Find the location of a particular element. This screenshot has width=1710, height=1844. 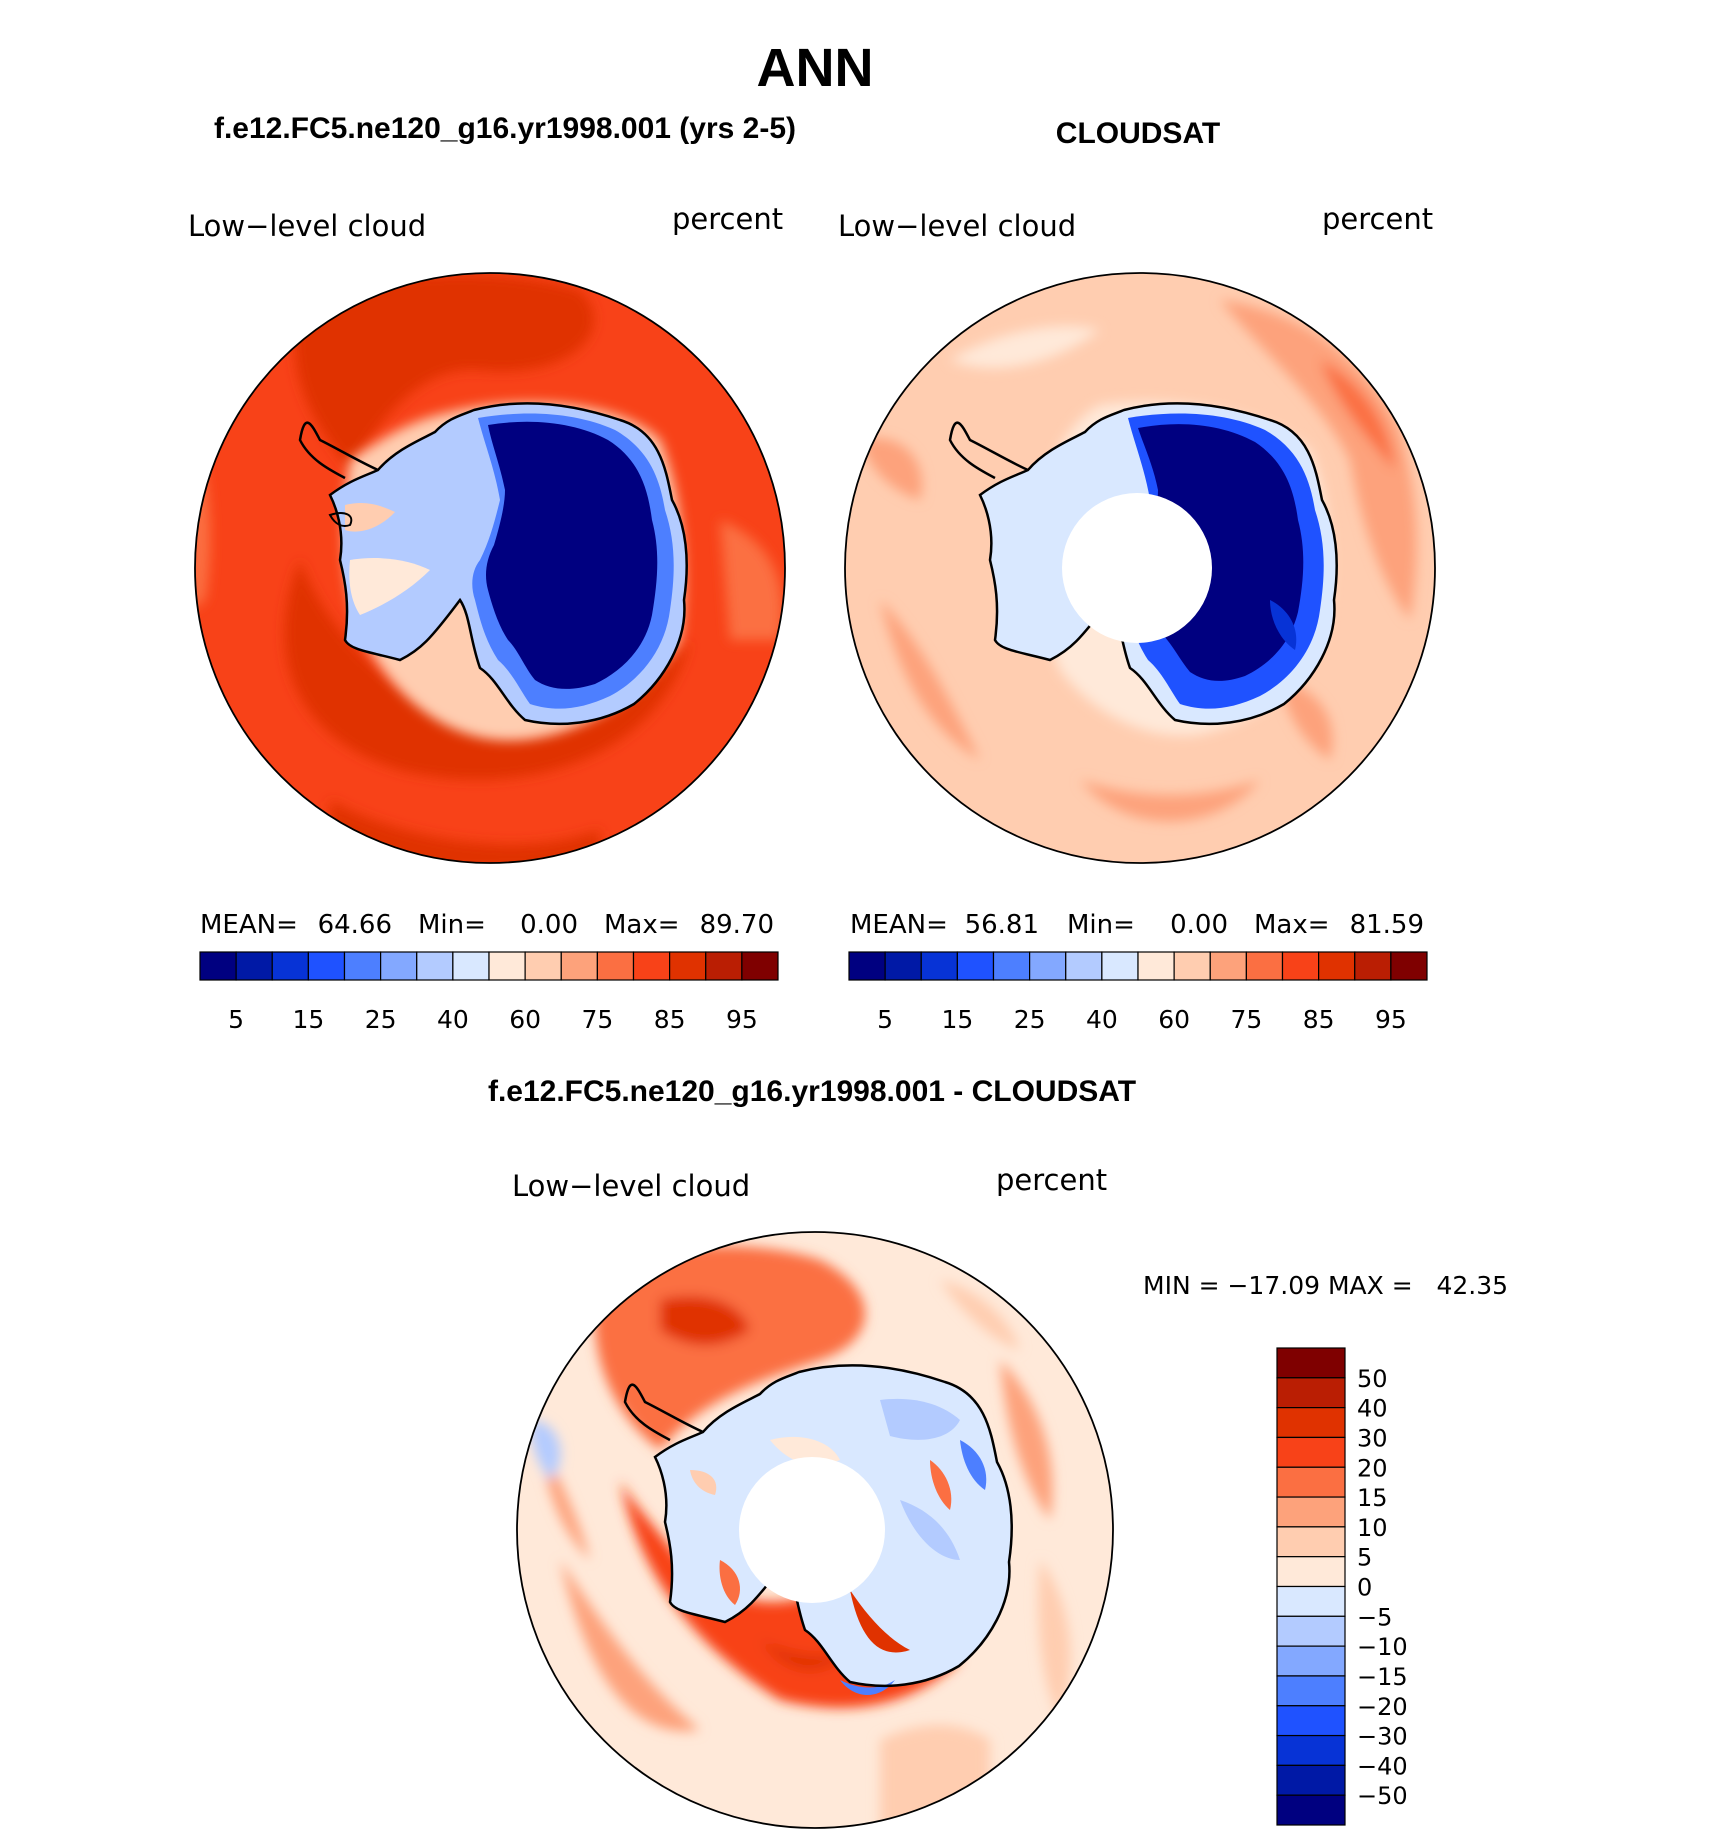

mean-value: 56.81 is located at coordinates (1002, 925).